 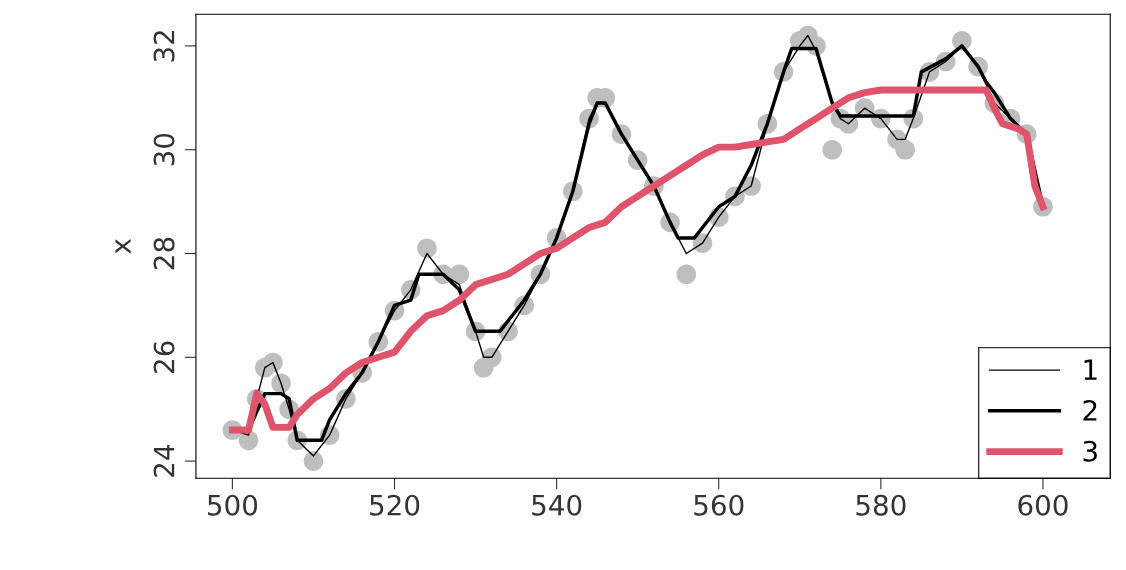 What do you see at coordinates (164, 46) in the screenshot?
I see `y-tick-label: 32` at bounding box center [164, 46].